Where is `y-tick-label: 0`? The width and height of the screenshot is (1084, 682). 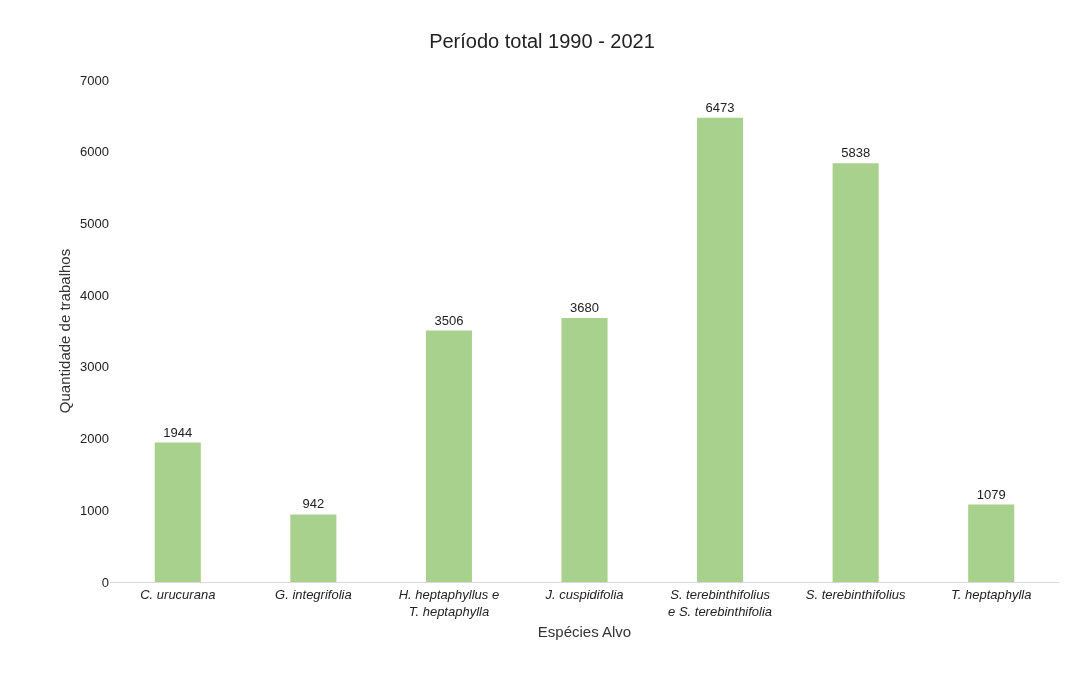 y-tick-label: 0 is located at coordinates (105, 582).